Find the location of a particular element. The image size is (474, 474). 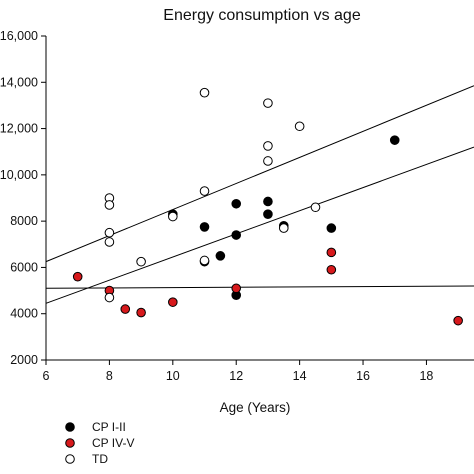

x-axis-ticks: 6 8 10 12 14 16 18 is located at coordinates (238, 371).